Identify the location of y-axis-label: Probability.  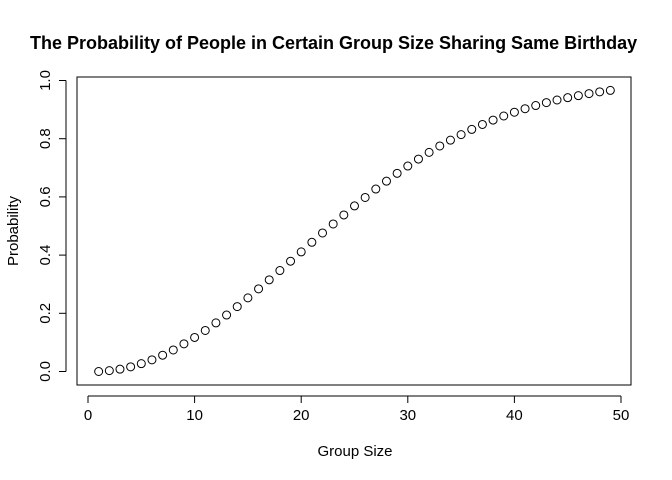
(13, 230).